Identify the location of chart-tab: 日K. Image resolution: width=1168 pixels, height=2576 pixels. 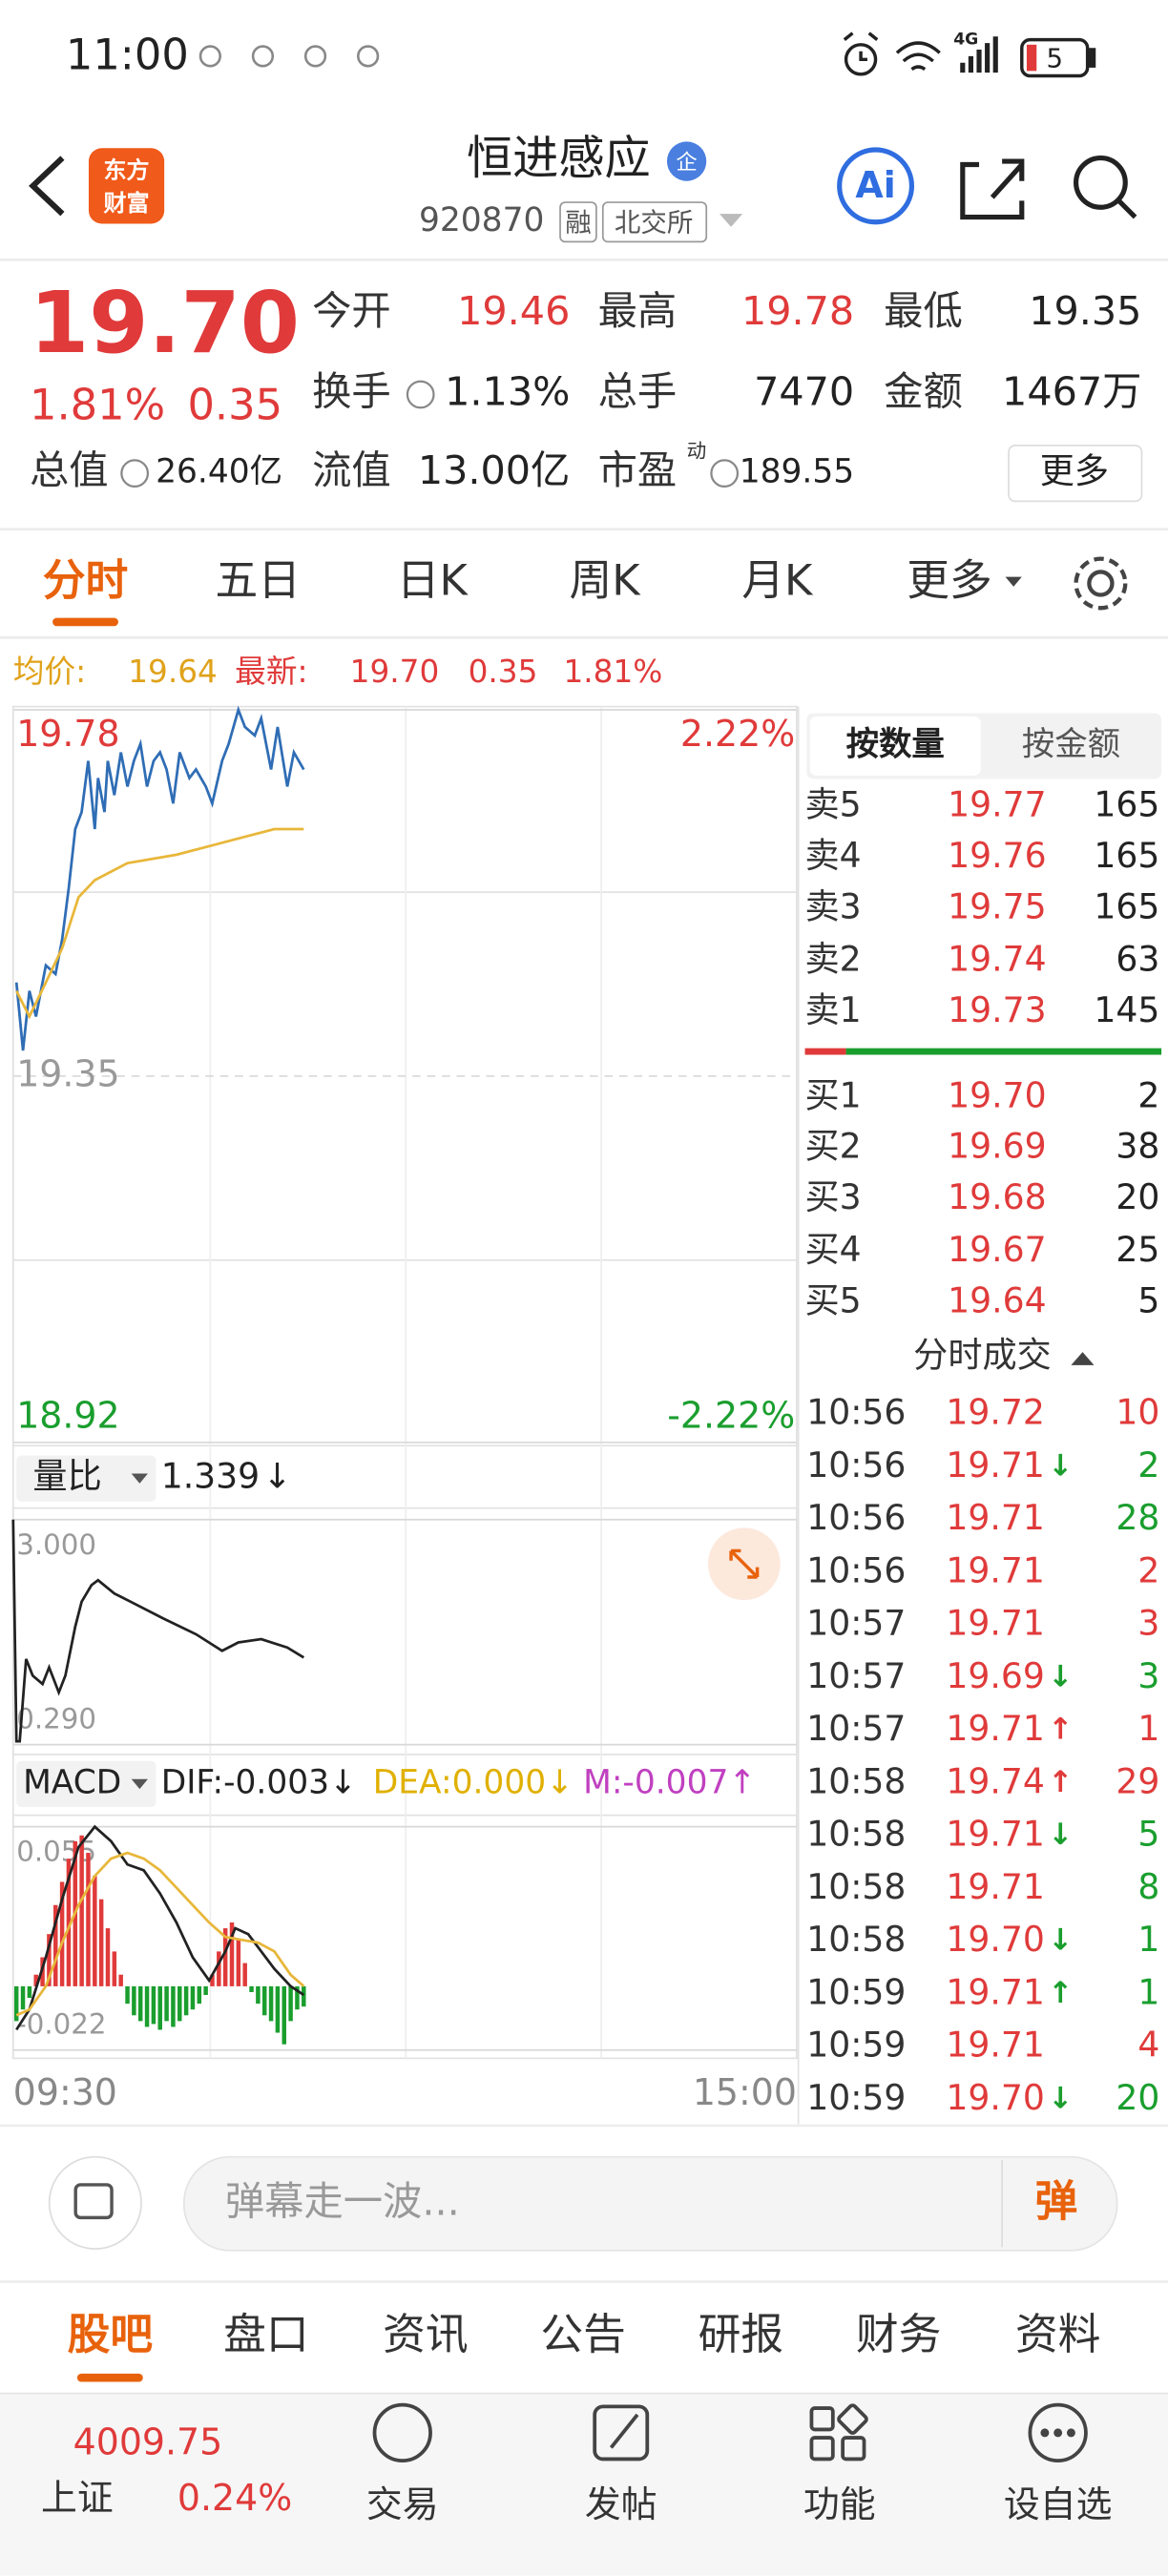
(433, 579).